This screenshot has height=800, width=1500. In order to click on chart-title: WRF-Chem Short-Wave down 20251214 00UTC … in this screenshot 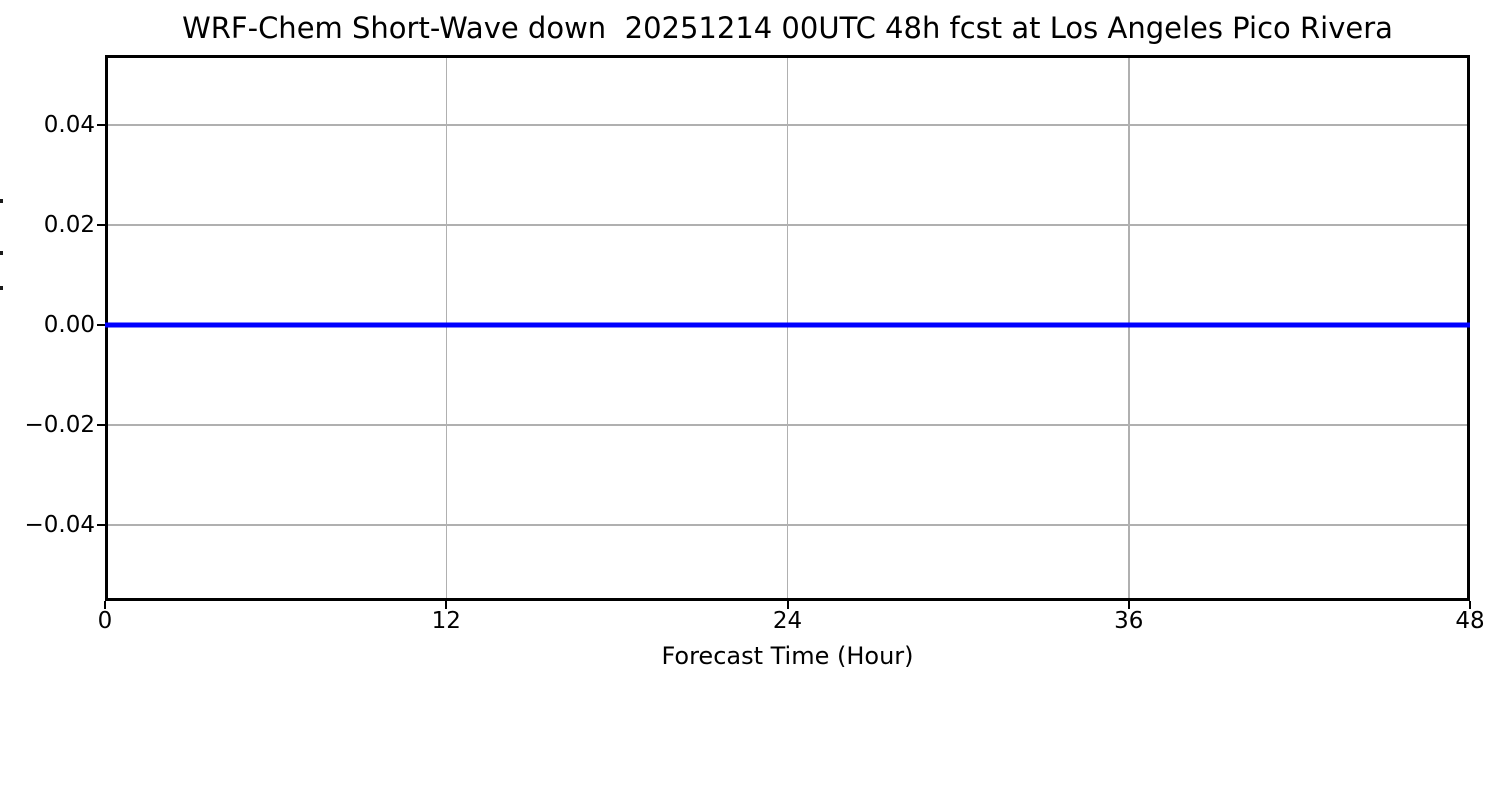, I will do `click(787, 28)`.